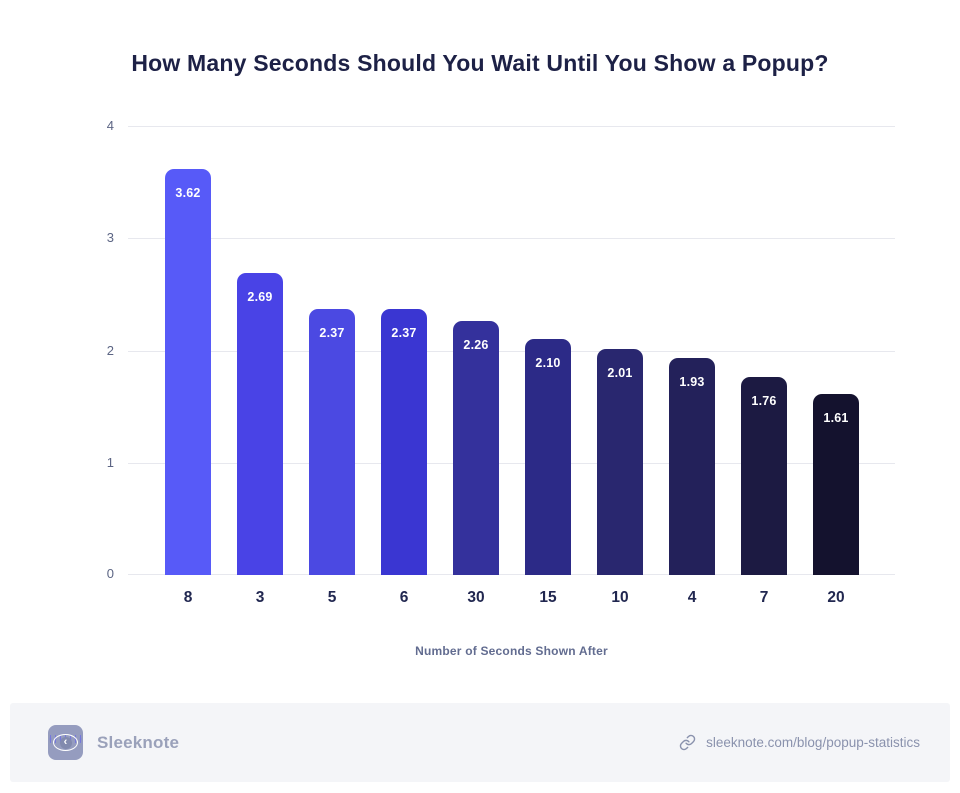 The width and height of the screenshot is (960, 793). What do you see at coordinates (404, 597) in the screenshot?
I see `x-tick-label-6: 6` at bounding box center [404, 597].